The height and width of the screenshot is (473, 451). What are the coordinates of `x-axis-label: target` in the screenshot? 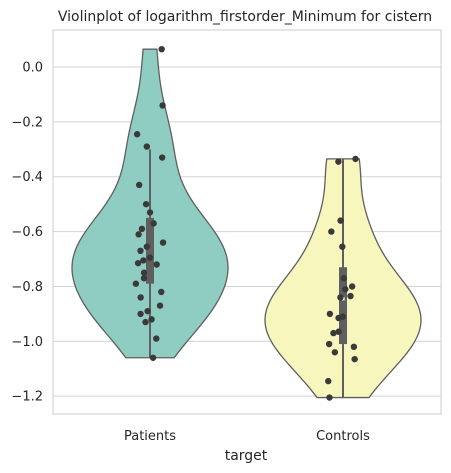 It's located at (246, 456).